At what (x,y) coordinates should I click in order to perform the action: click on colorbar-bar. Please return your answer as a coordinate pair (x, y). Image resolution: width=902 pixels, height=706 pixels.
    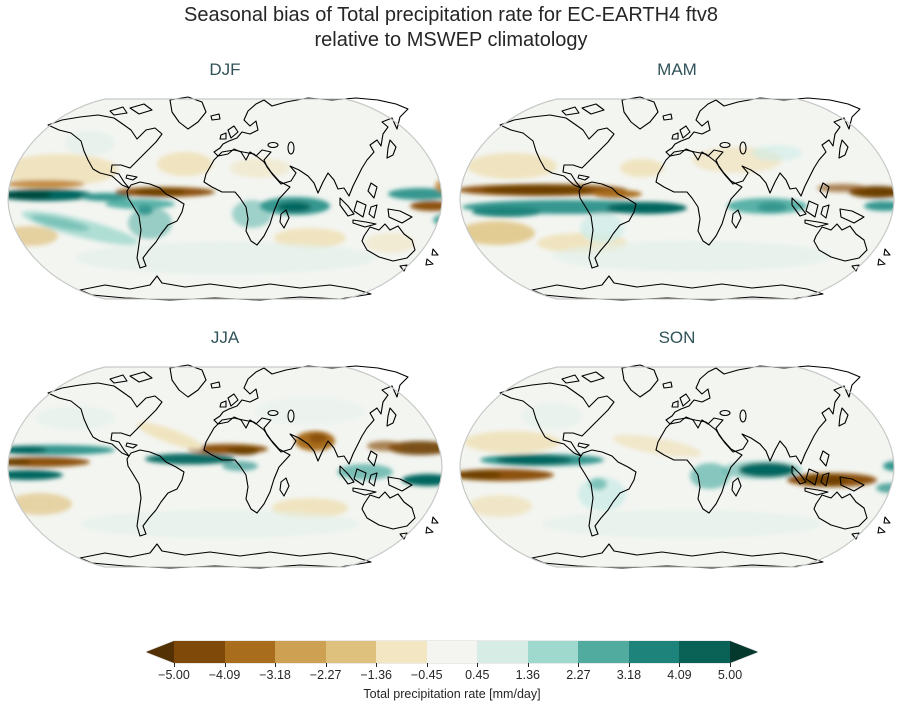
    Looking at the image, I should click on (452, 652).